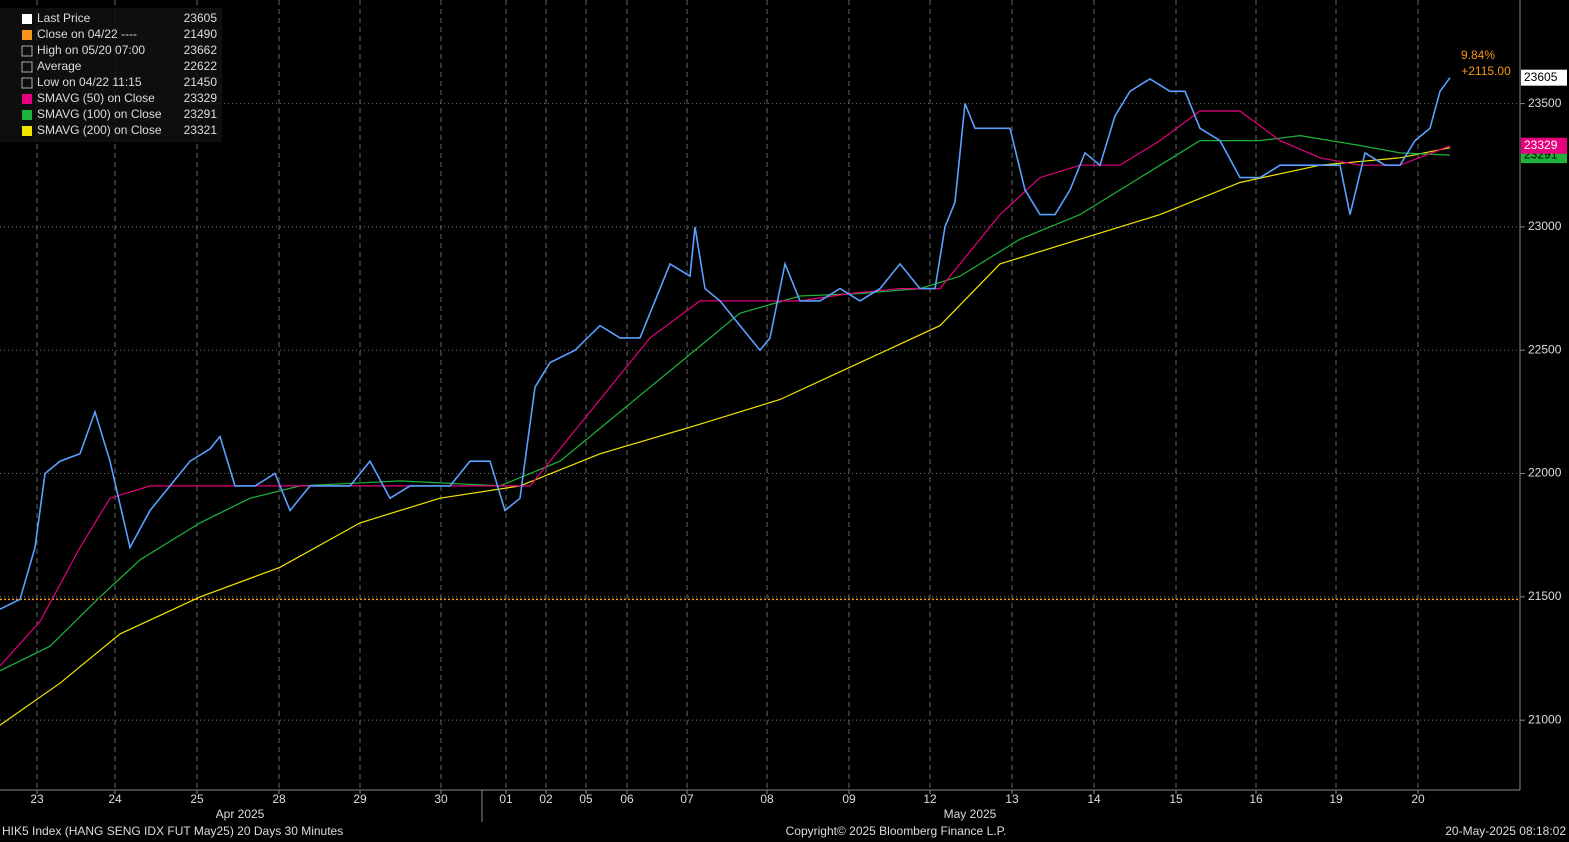 The height and width of the screenshot is (842, 1569). Describe the element at coordinates (240, 814) in the screenshot. I see `month-label: Apr 2025` at that location.